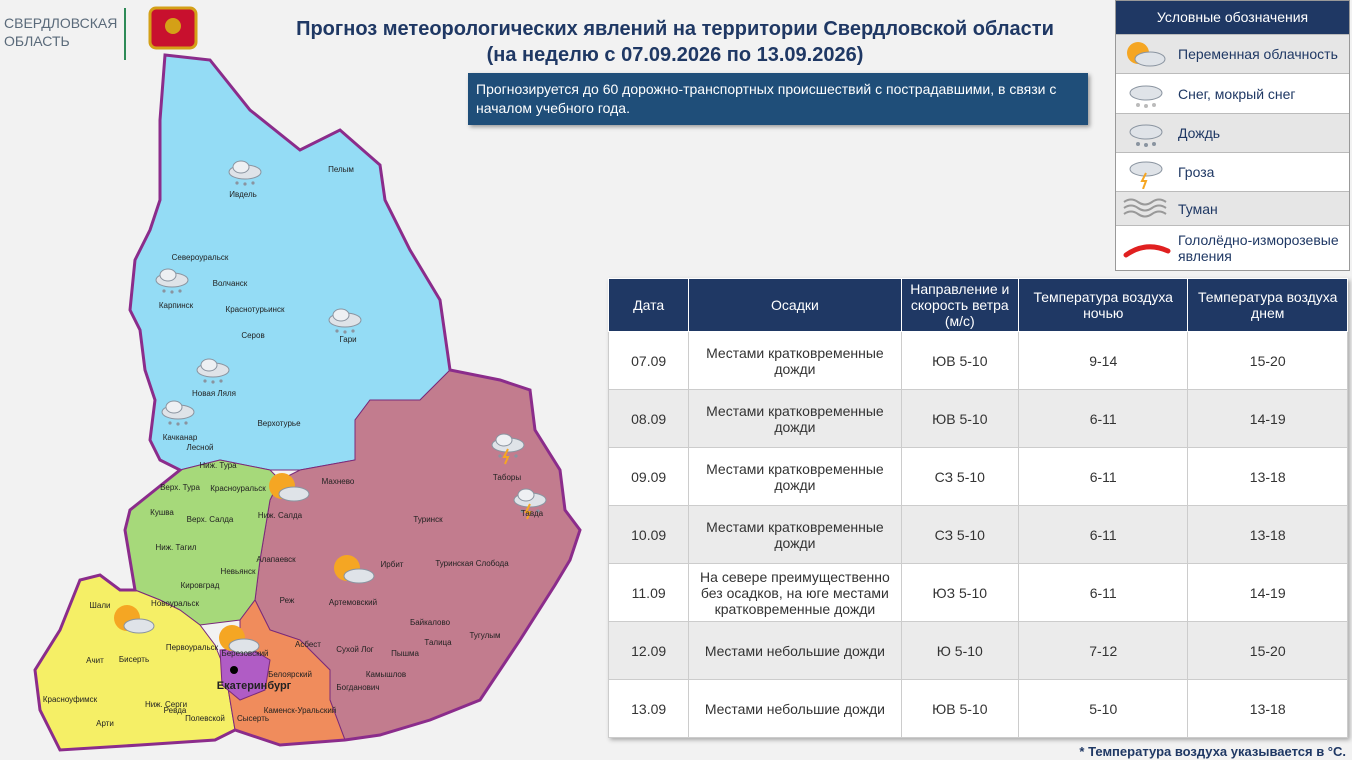 The height and width of the screenshot is (760, 1352). What do you see at coordinates (37, 41) in the screenshot?
I see `region-line: ОБЛАСТЬ` at bounding box center [37, 41].